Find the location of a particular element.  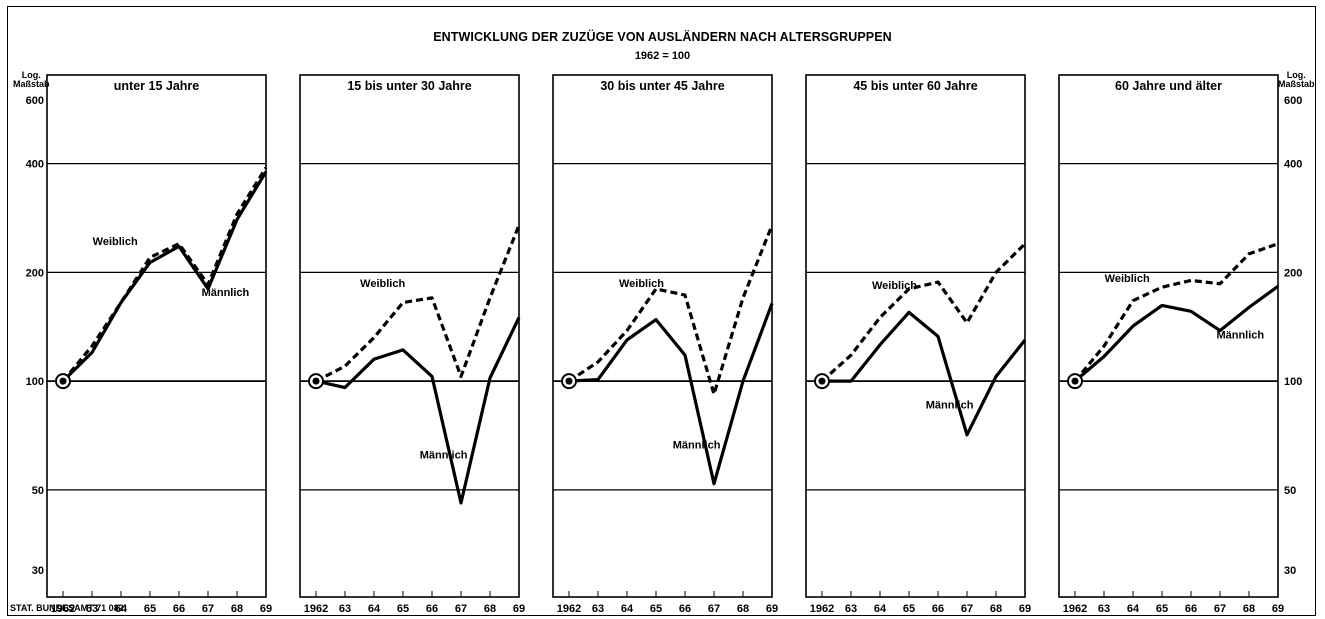

panel-3-series-maennlich is located at coordinates (671, 394).